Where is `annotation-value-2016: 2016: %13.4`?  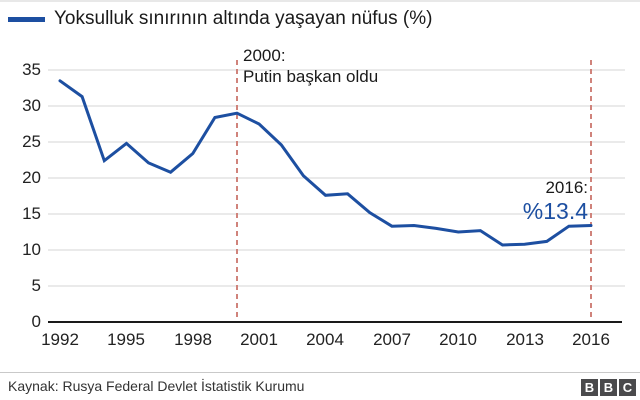 annotation-value-2016: 2016: %13.4 is located at coordinates (555, 201).